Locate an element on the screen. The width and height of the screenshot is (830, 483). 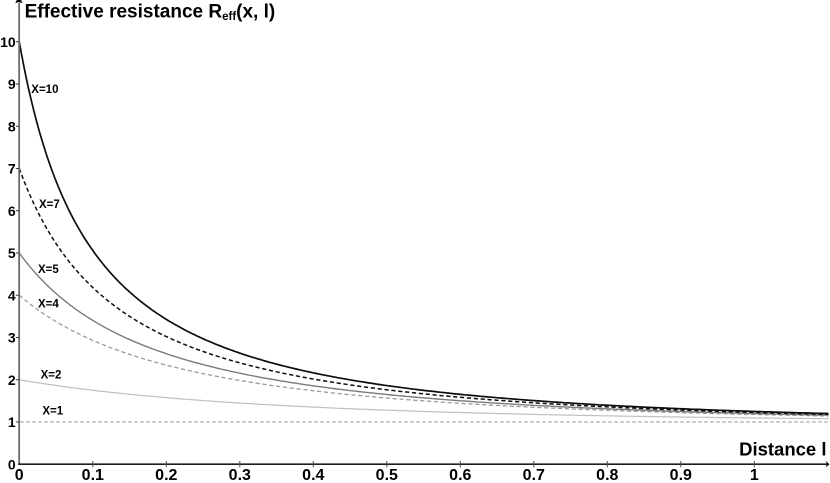
svg-text: X=7 is located at coordinates (49, 205).